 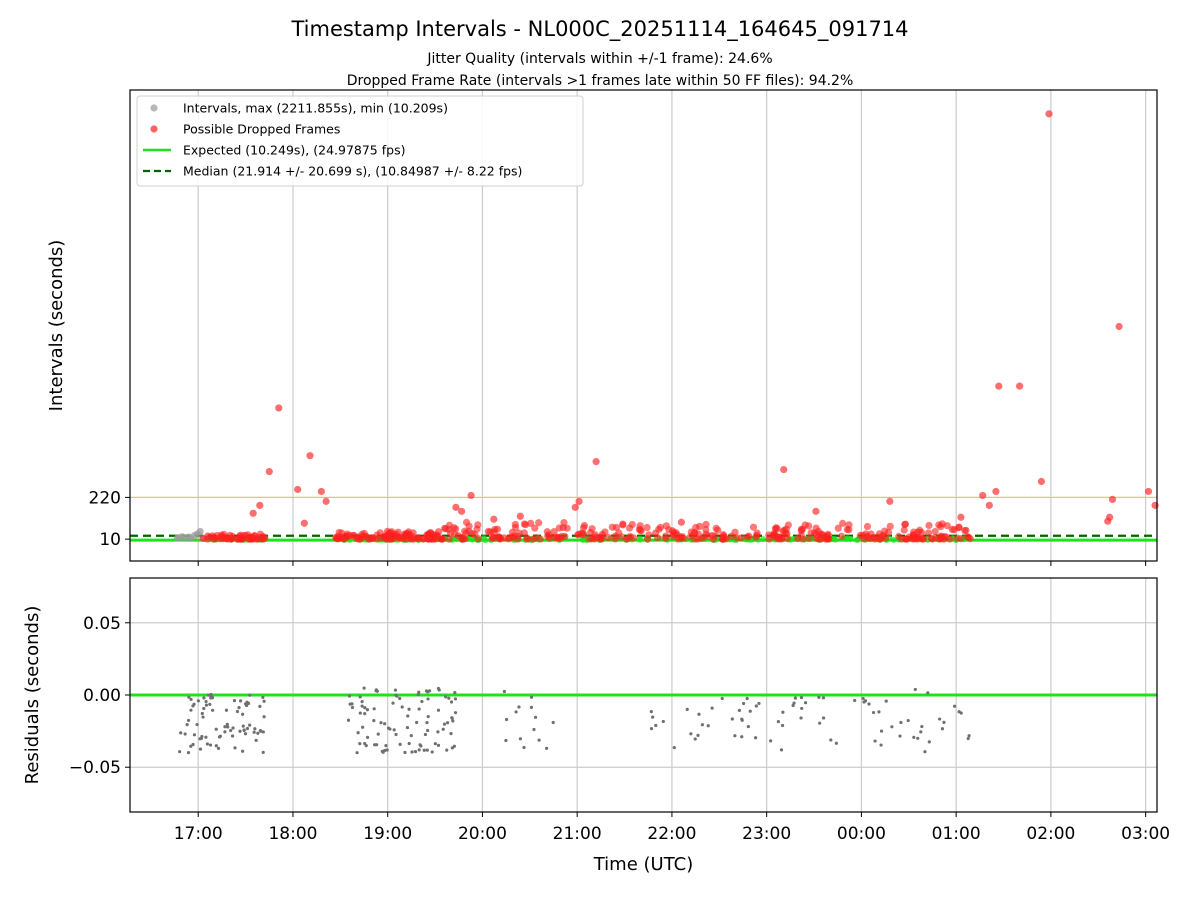 What do you see at coordinates (200, 531) in the screenshot?
I see `interval-point` at bounding box center [200, 531].